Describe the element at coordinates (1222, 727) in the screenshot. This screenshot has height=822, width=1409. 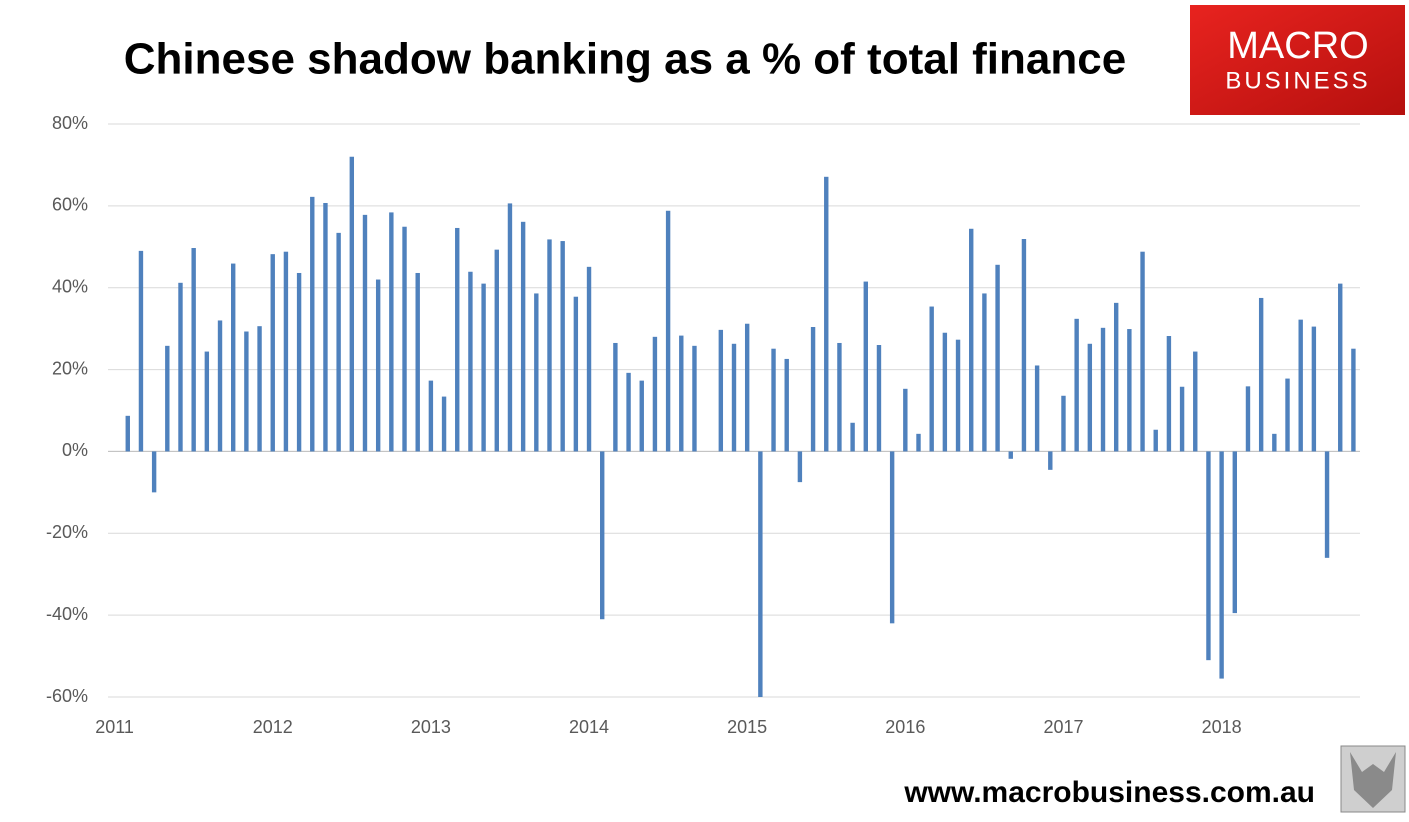
I see `x-tick-label: 2018` at that location.